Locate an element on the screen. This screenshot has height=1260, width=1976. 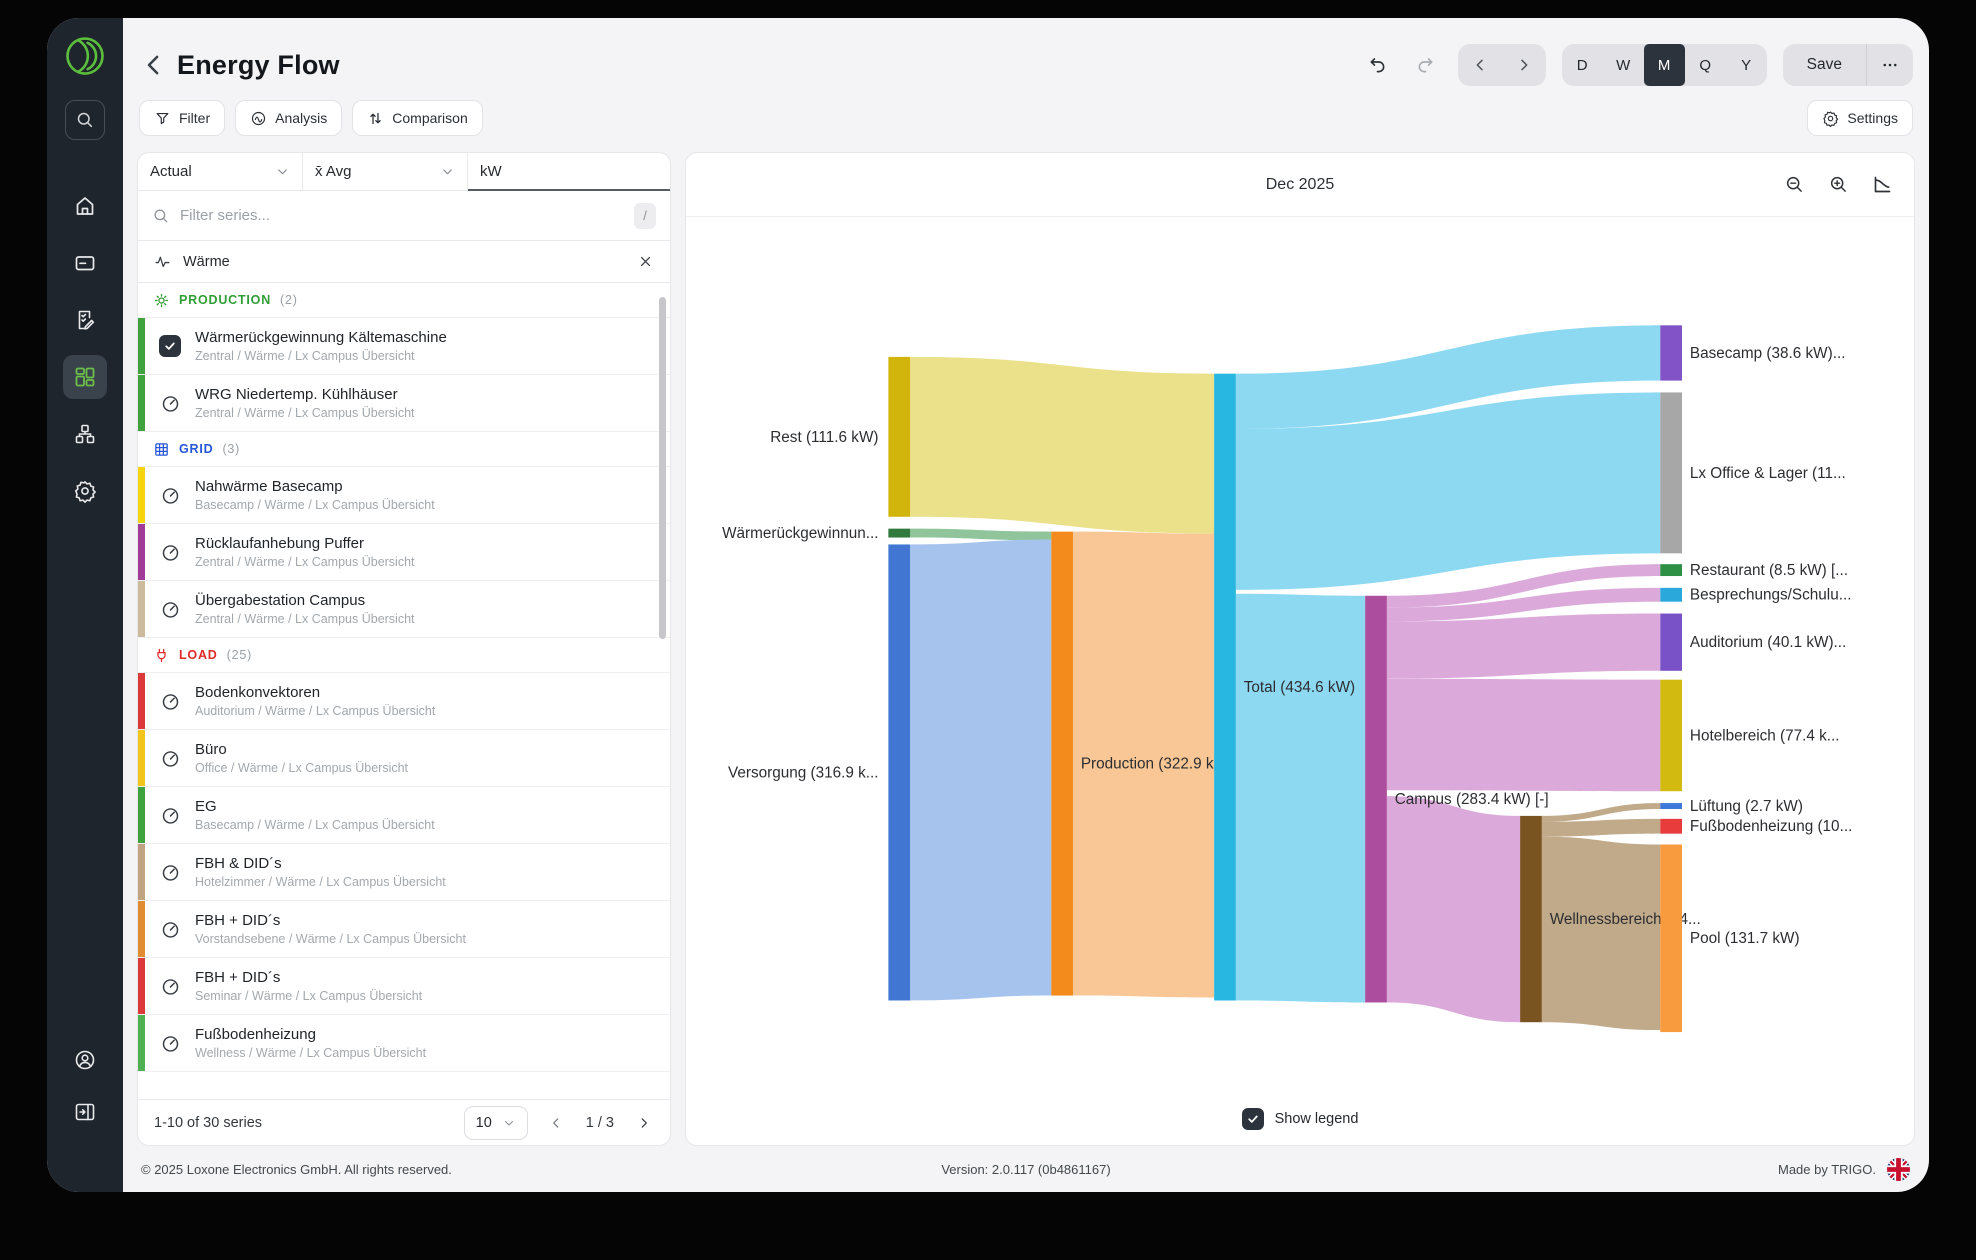
chart-type-button is located at coordinates (1882, 185).